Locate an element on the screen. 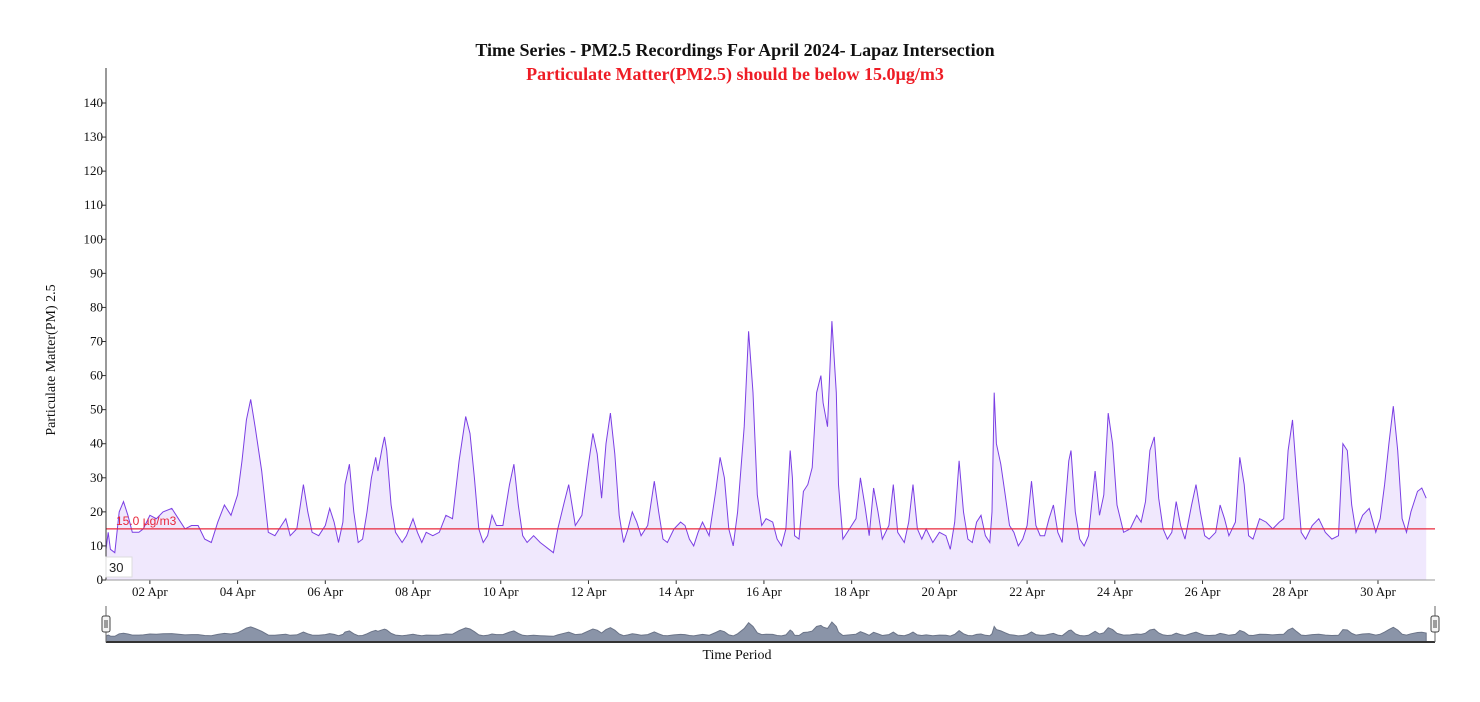  x-tick-label: 22 Apr is located at coordinates (1027, 591).